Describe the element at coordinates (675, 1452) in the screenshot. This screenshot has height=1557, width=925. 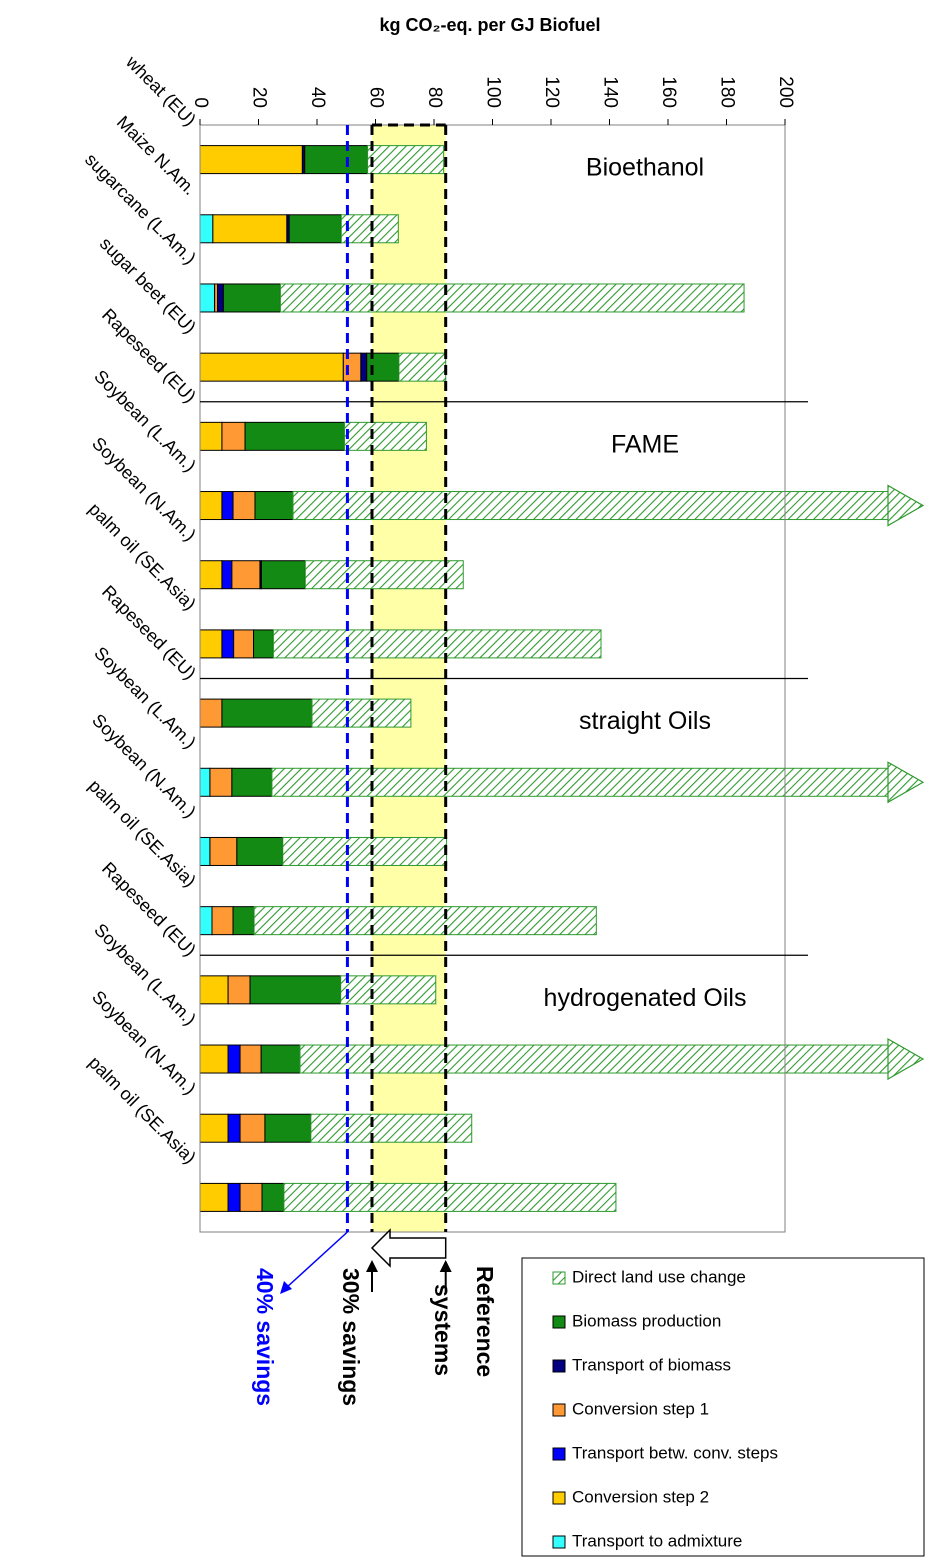
I see `legend-label: Transport betw. conv. steps` at that location.